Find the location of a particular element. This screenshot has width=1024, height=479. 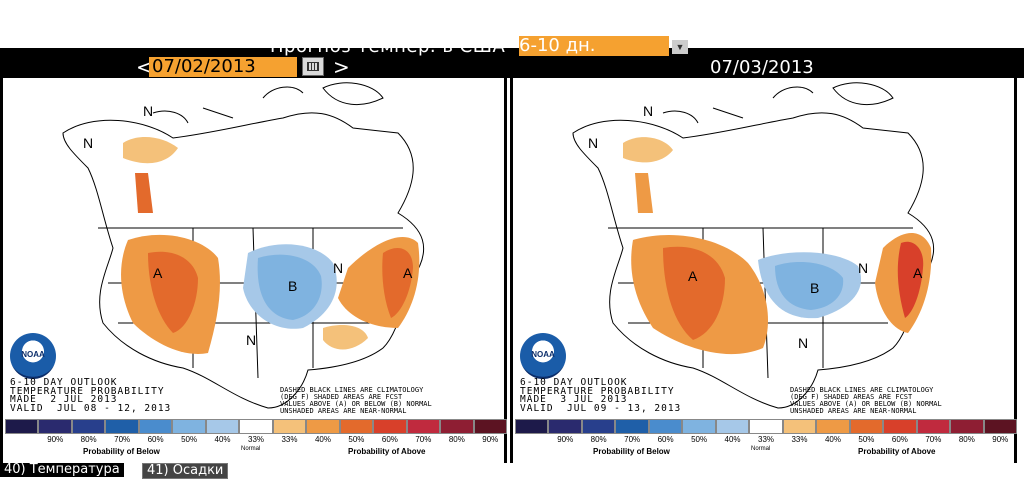

calendar-button is located at coordinates (313, 66).